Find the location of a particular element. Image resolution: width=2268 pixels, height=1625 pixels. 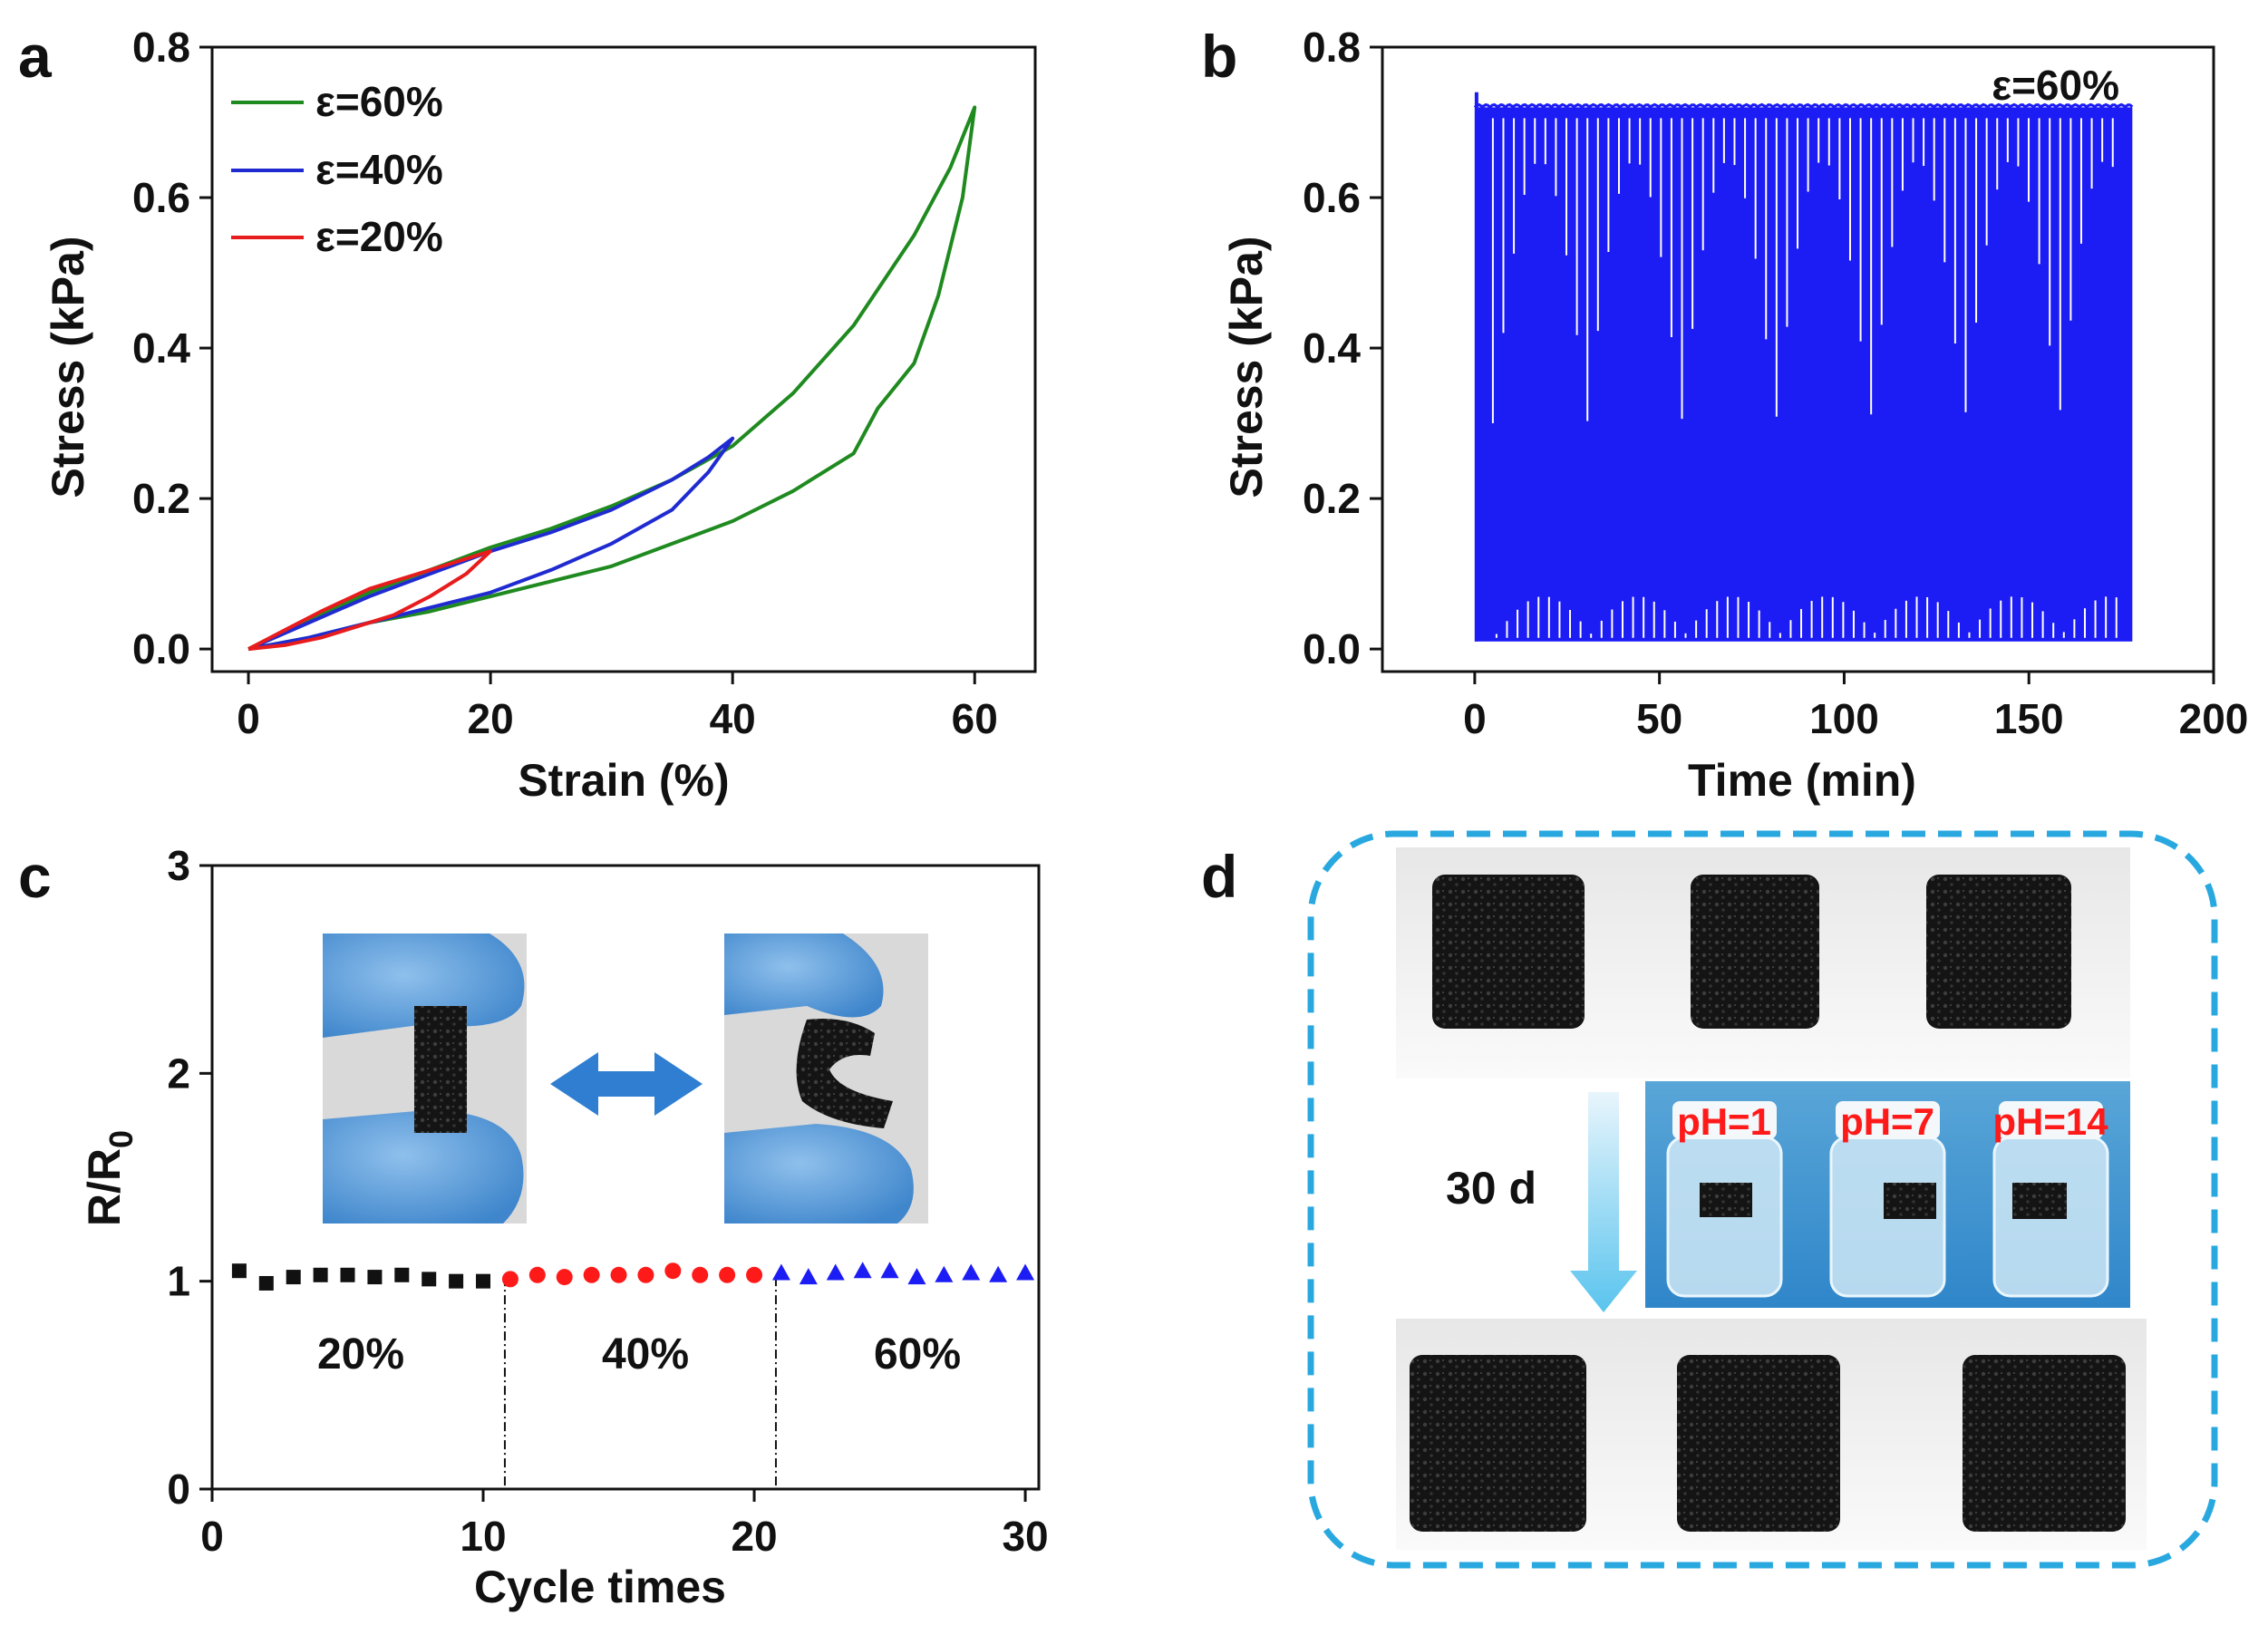

panel-c-ytick-label: 2 is located at coordinates (179, 1073).